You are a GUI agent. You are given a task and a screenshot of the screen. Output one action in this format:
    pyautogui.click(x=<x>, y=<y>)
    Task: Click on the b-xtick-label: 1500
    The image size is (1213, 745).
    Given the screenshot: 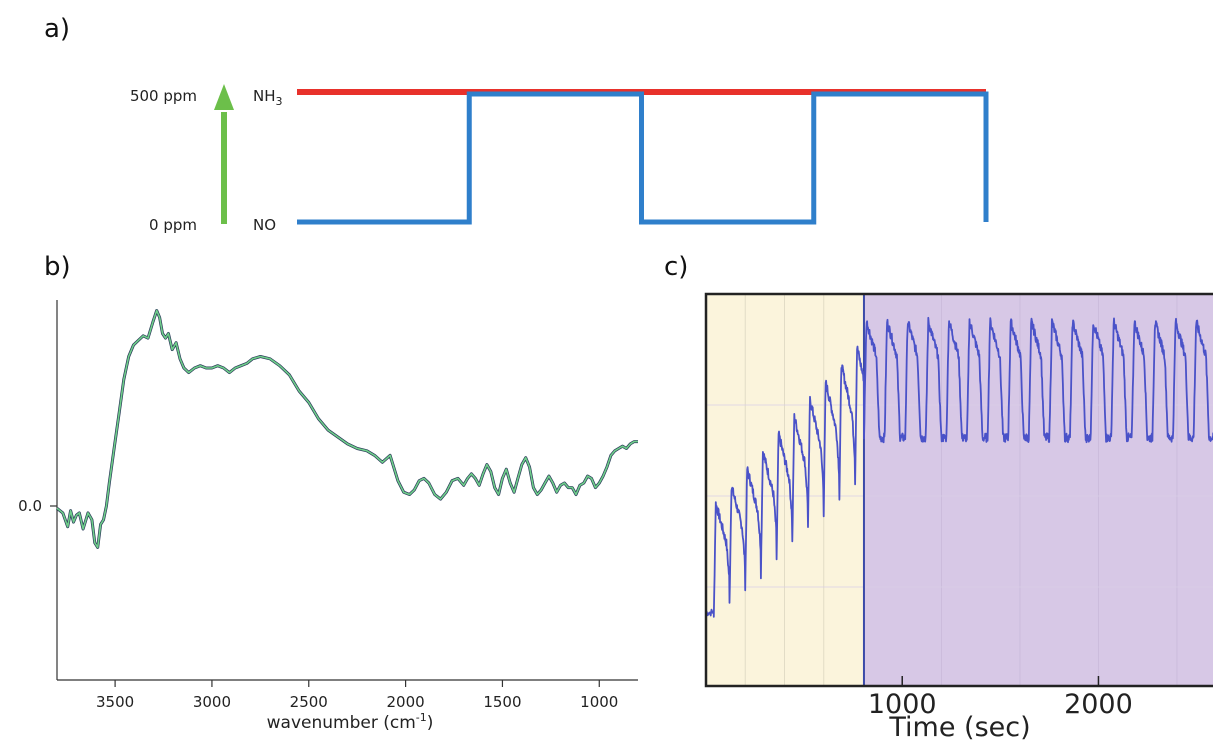 What is the action you would take?
    pyautogui.click(x=502, y=702)
    